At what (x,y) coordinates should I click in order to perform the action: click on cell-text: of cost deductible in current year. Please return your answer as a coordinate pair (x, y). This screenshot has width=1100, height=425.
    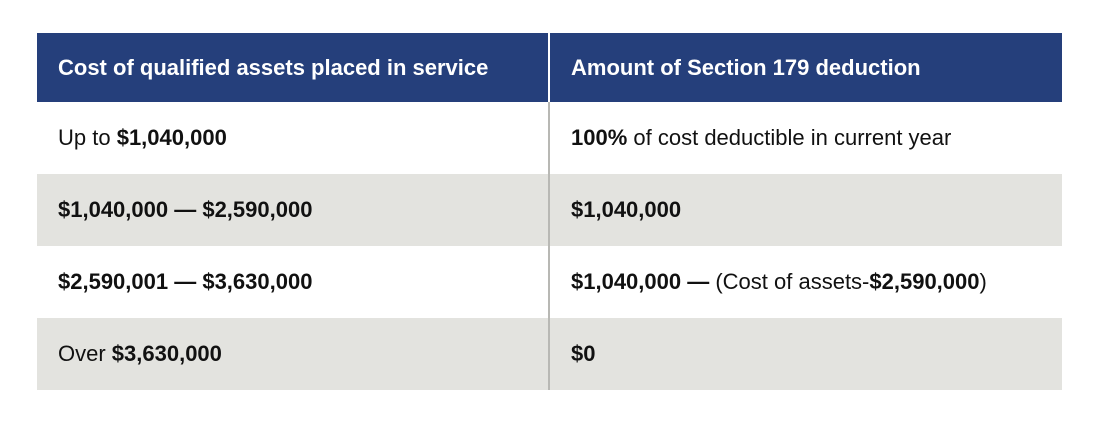
    Looking at the image, I should click on (789, 137).